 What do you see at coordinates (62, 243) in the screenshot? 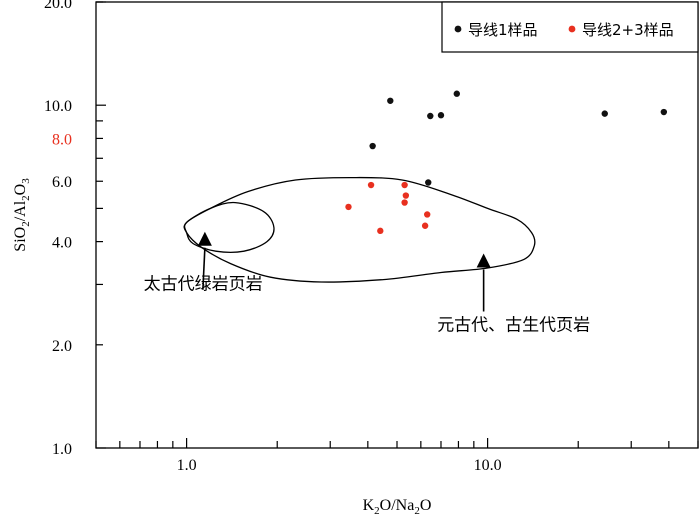
I see `y-tick-label: 4.0` at bounding box center [62, 243].